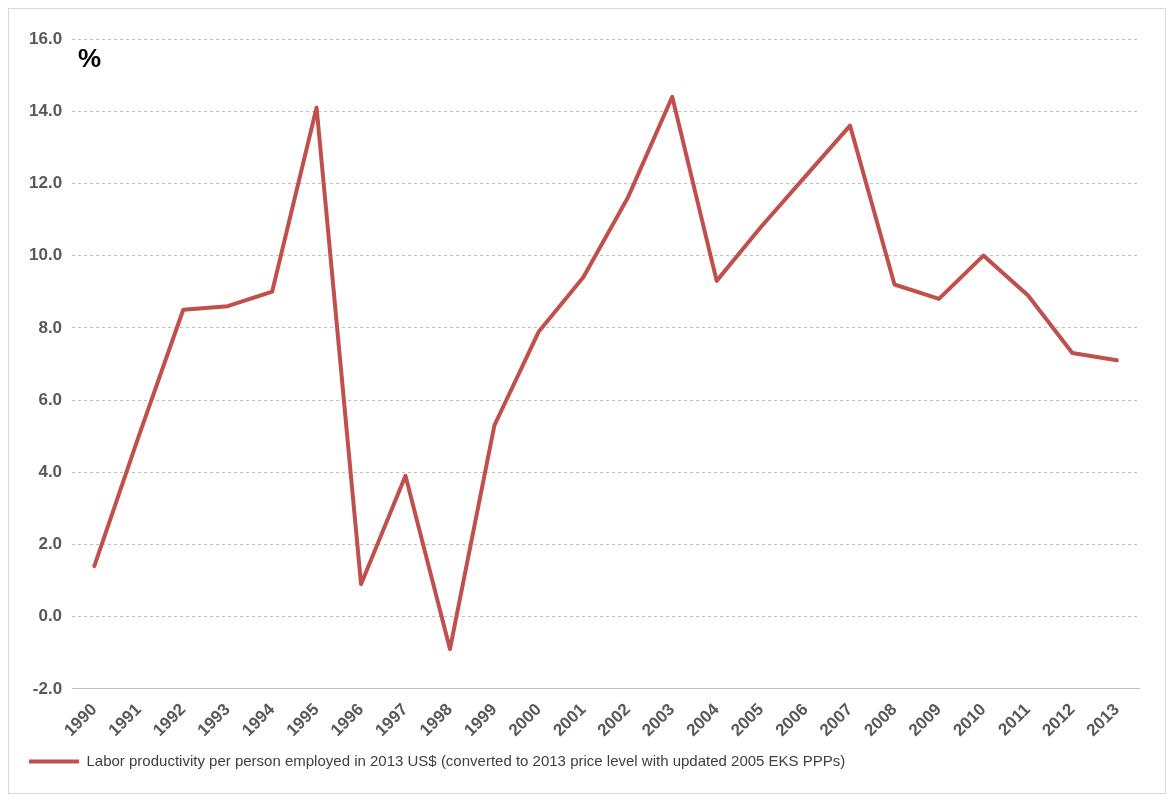 The height and width of the screenshot is (804, 1174). What do you see at coordinates (50, 399) in the screenshot?
I see `y-tick-label: 6.0` at bounding box center [50, 399].